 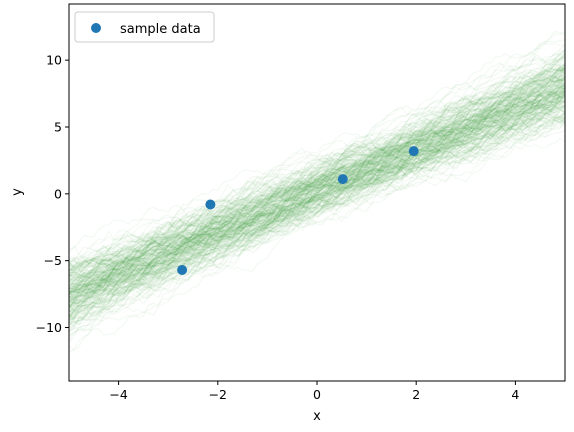 I want to click on y-tick-label: 10, so click(x=54, y=60).